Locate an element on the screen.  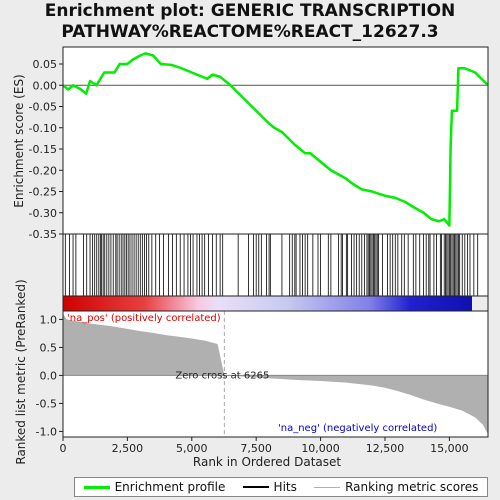
x-tick-label: 0 is located at coordinates (63, 448).